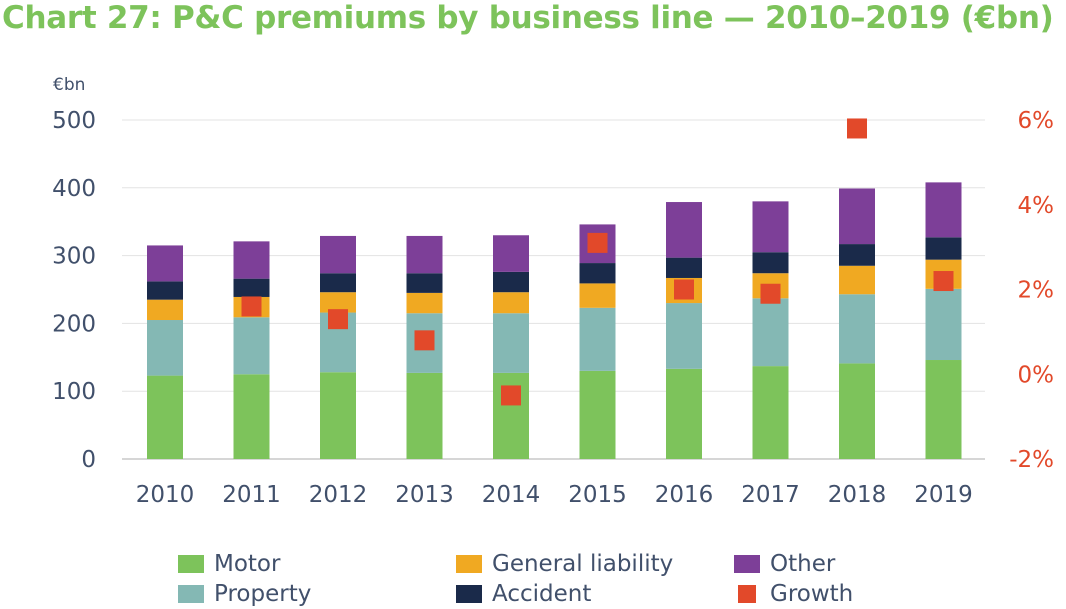 The image size is (1066, 609). Describe the element at coordinates (597, 495) in the screenshot. I see `x-tick-label: 2015` at that location.